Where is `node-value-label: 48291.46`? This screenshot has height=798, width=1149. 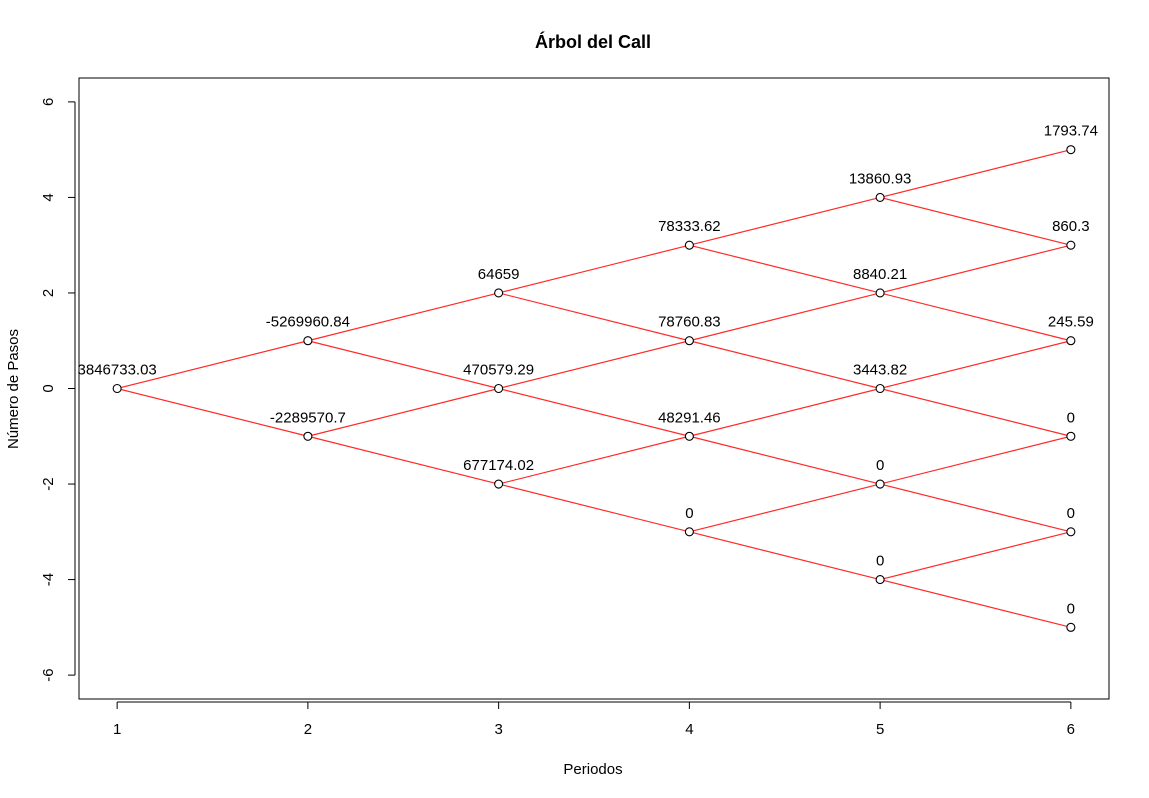
node-value-label: 48291.46 is located at coordinates (689, 417).